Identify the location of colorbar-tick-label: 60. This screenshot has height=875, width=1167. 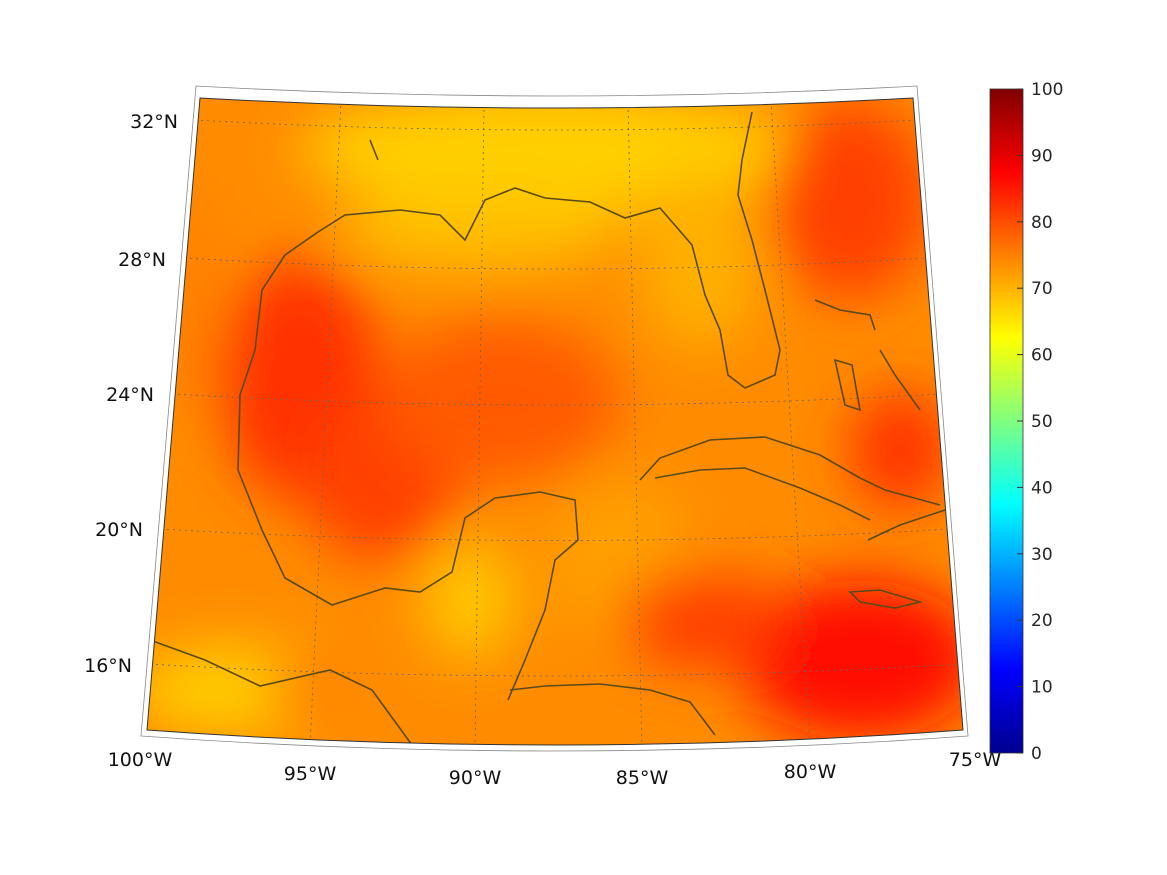
(1042, 356).